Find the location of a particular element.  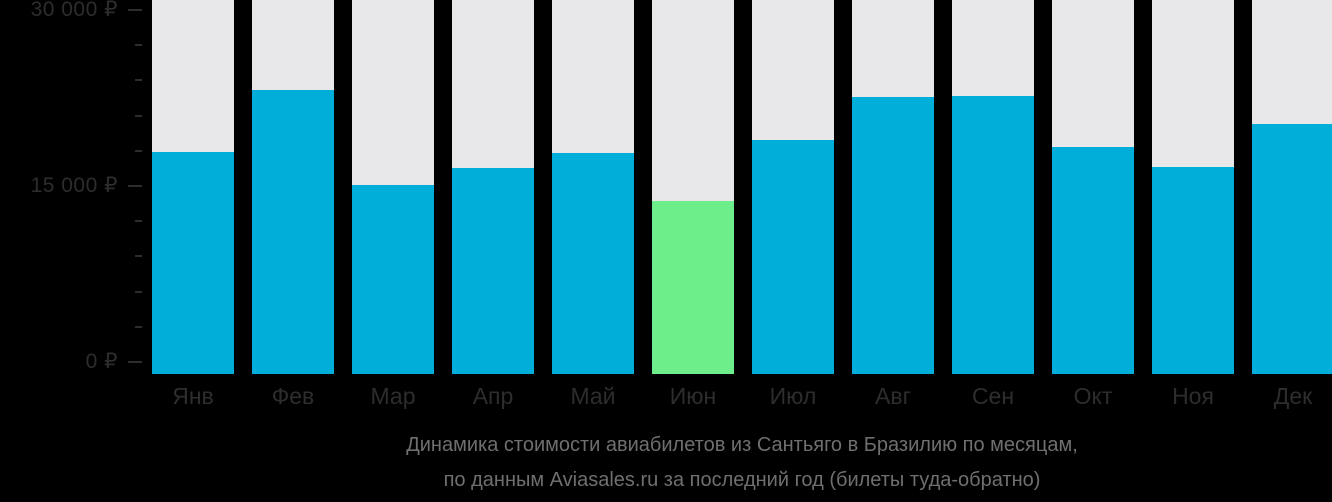

bar-jul is located at coordinates (793, 256).